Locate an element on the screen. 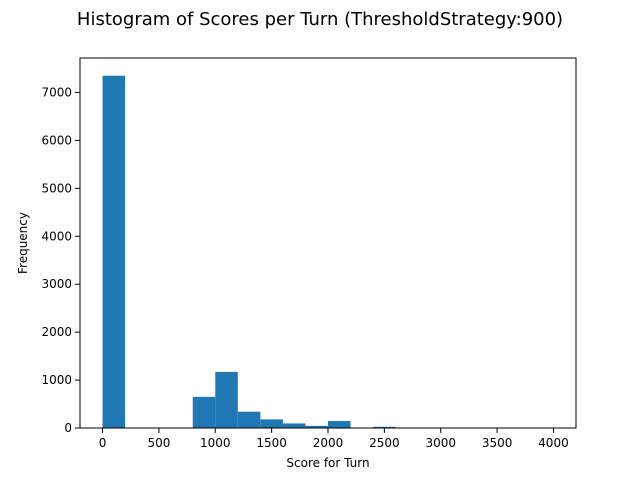 The image size is (640, 480). x-tick-label: 4000 is located at coordinates (553, 443).